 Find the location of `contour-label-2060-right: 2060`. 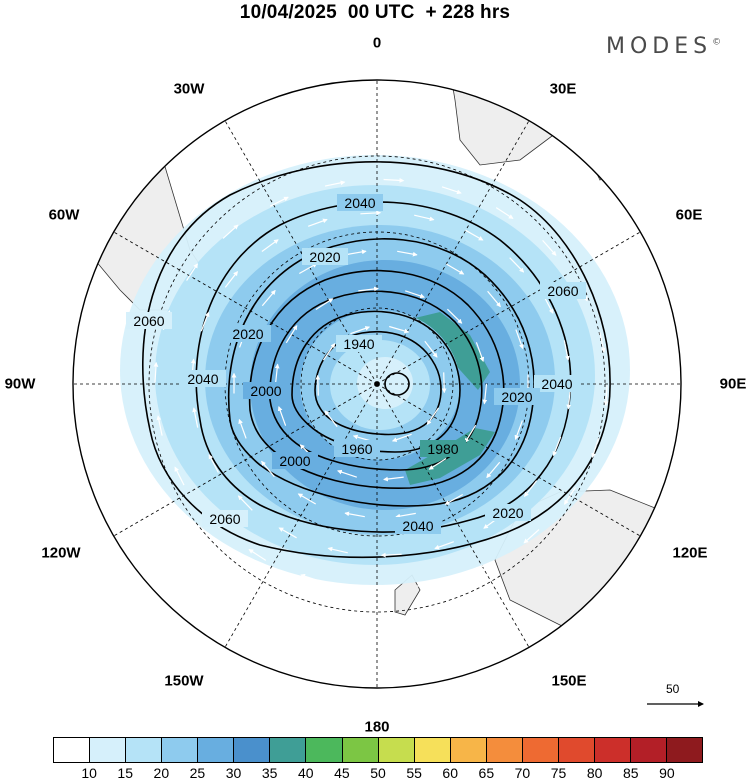

contour-label-2060-right: 2060 is located at coordinates (563, 290).